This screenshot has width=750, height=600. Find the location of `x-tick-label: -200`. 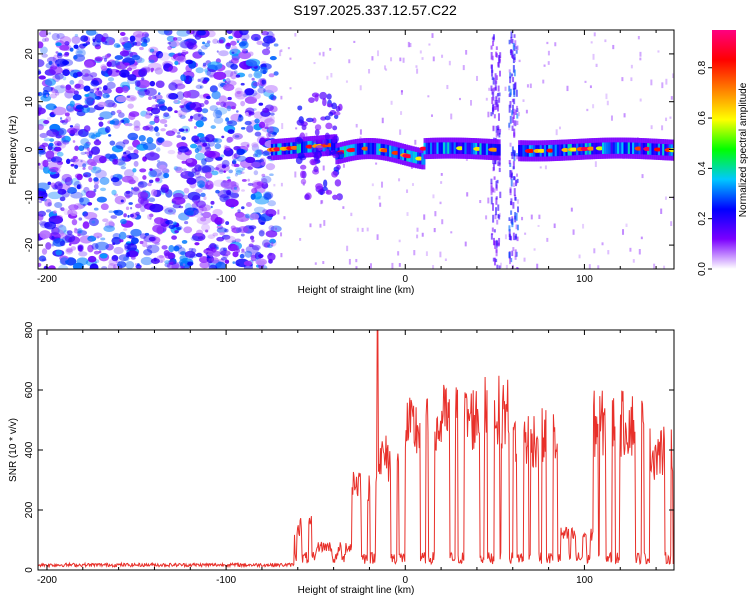

x-tick-label: -200 is located at coordinates (47, 580).